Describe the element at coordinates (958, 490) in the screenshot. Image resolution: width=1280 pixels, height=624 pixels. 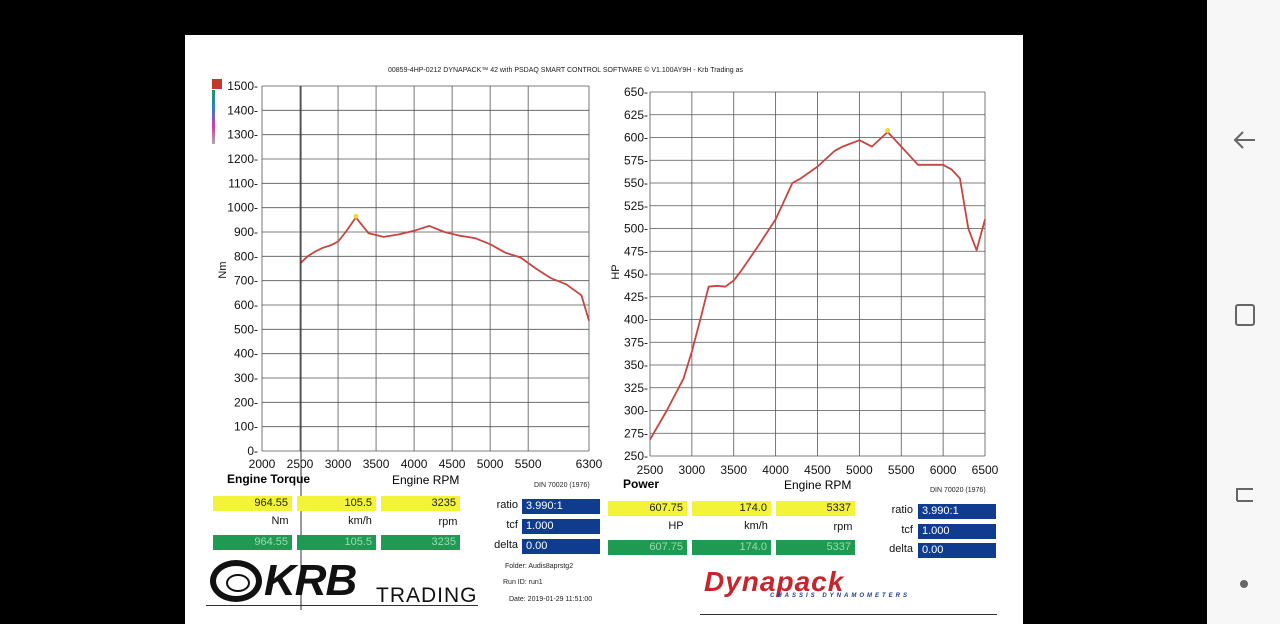
I see `din-right: DIN 70020 (1976)` at that location.